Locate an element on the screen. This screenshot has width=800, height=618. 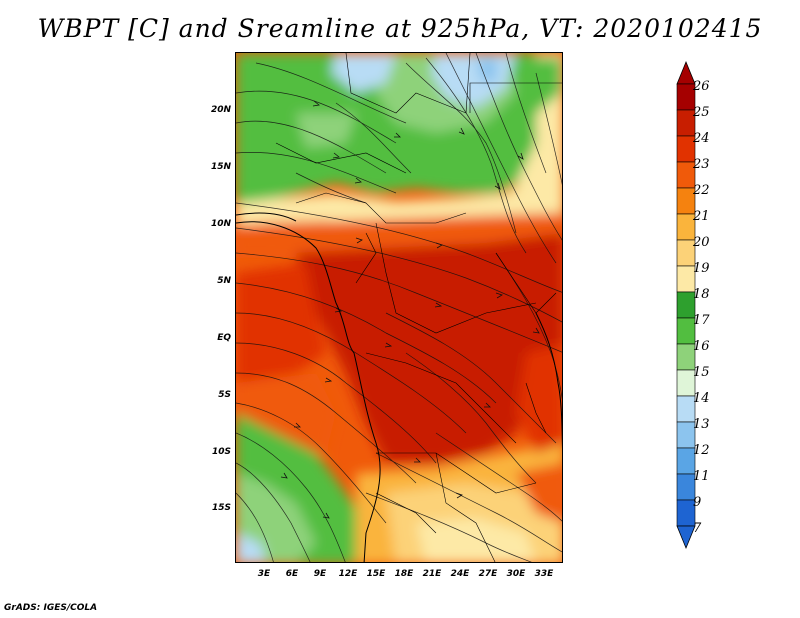
colorbar-label-25: 25 is located at coordinates (701, 112).